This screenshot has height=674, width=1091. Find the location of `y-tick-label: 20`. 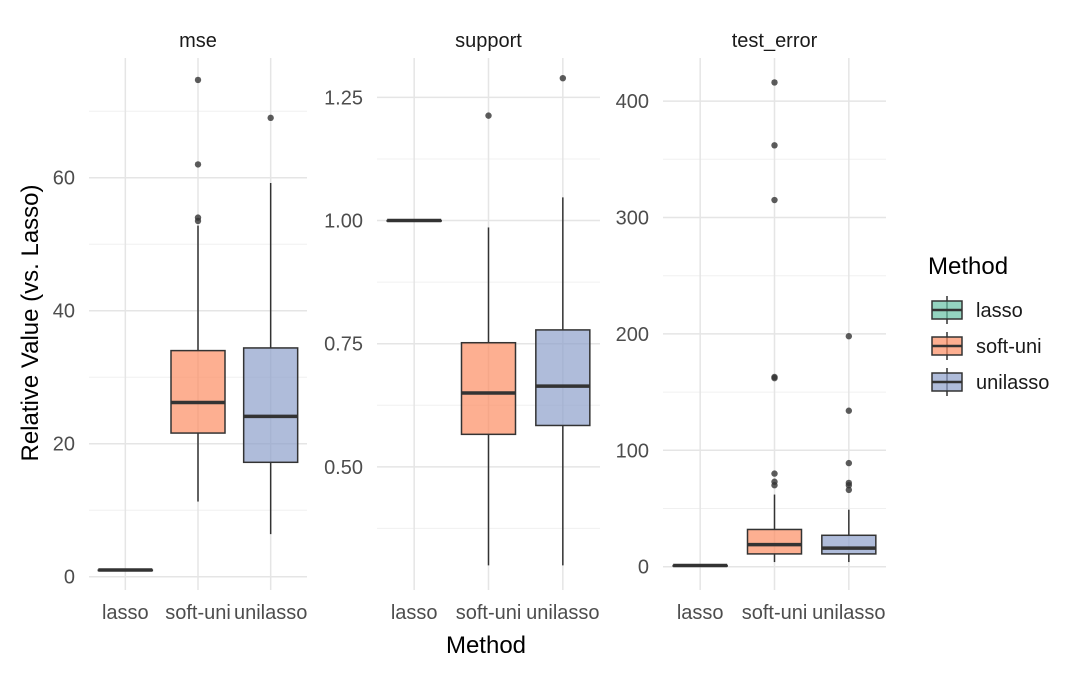

y-tick-label: 20 is located at coordinates (64, 445).